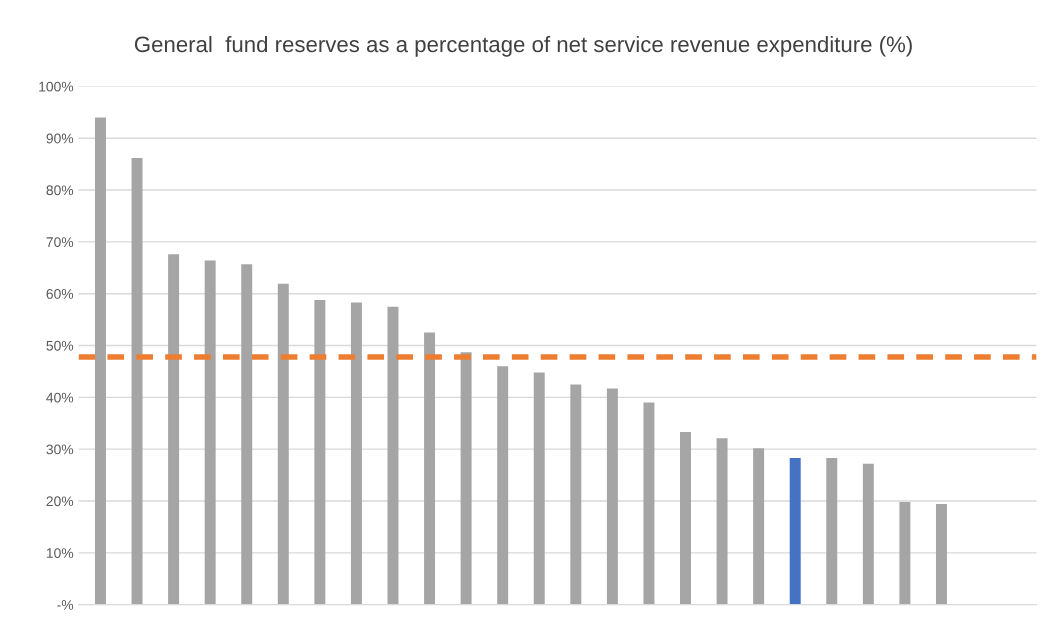  What do you see at coordinates (56, 86) in the screenshot?
I see `y-tick-label: 100%` at bounding box center [56, 86].